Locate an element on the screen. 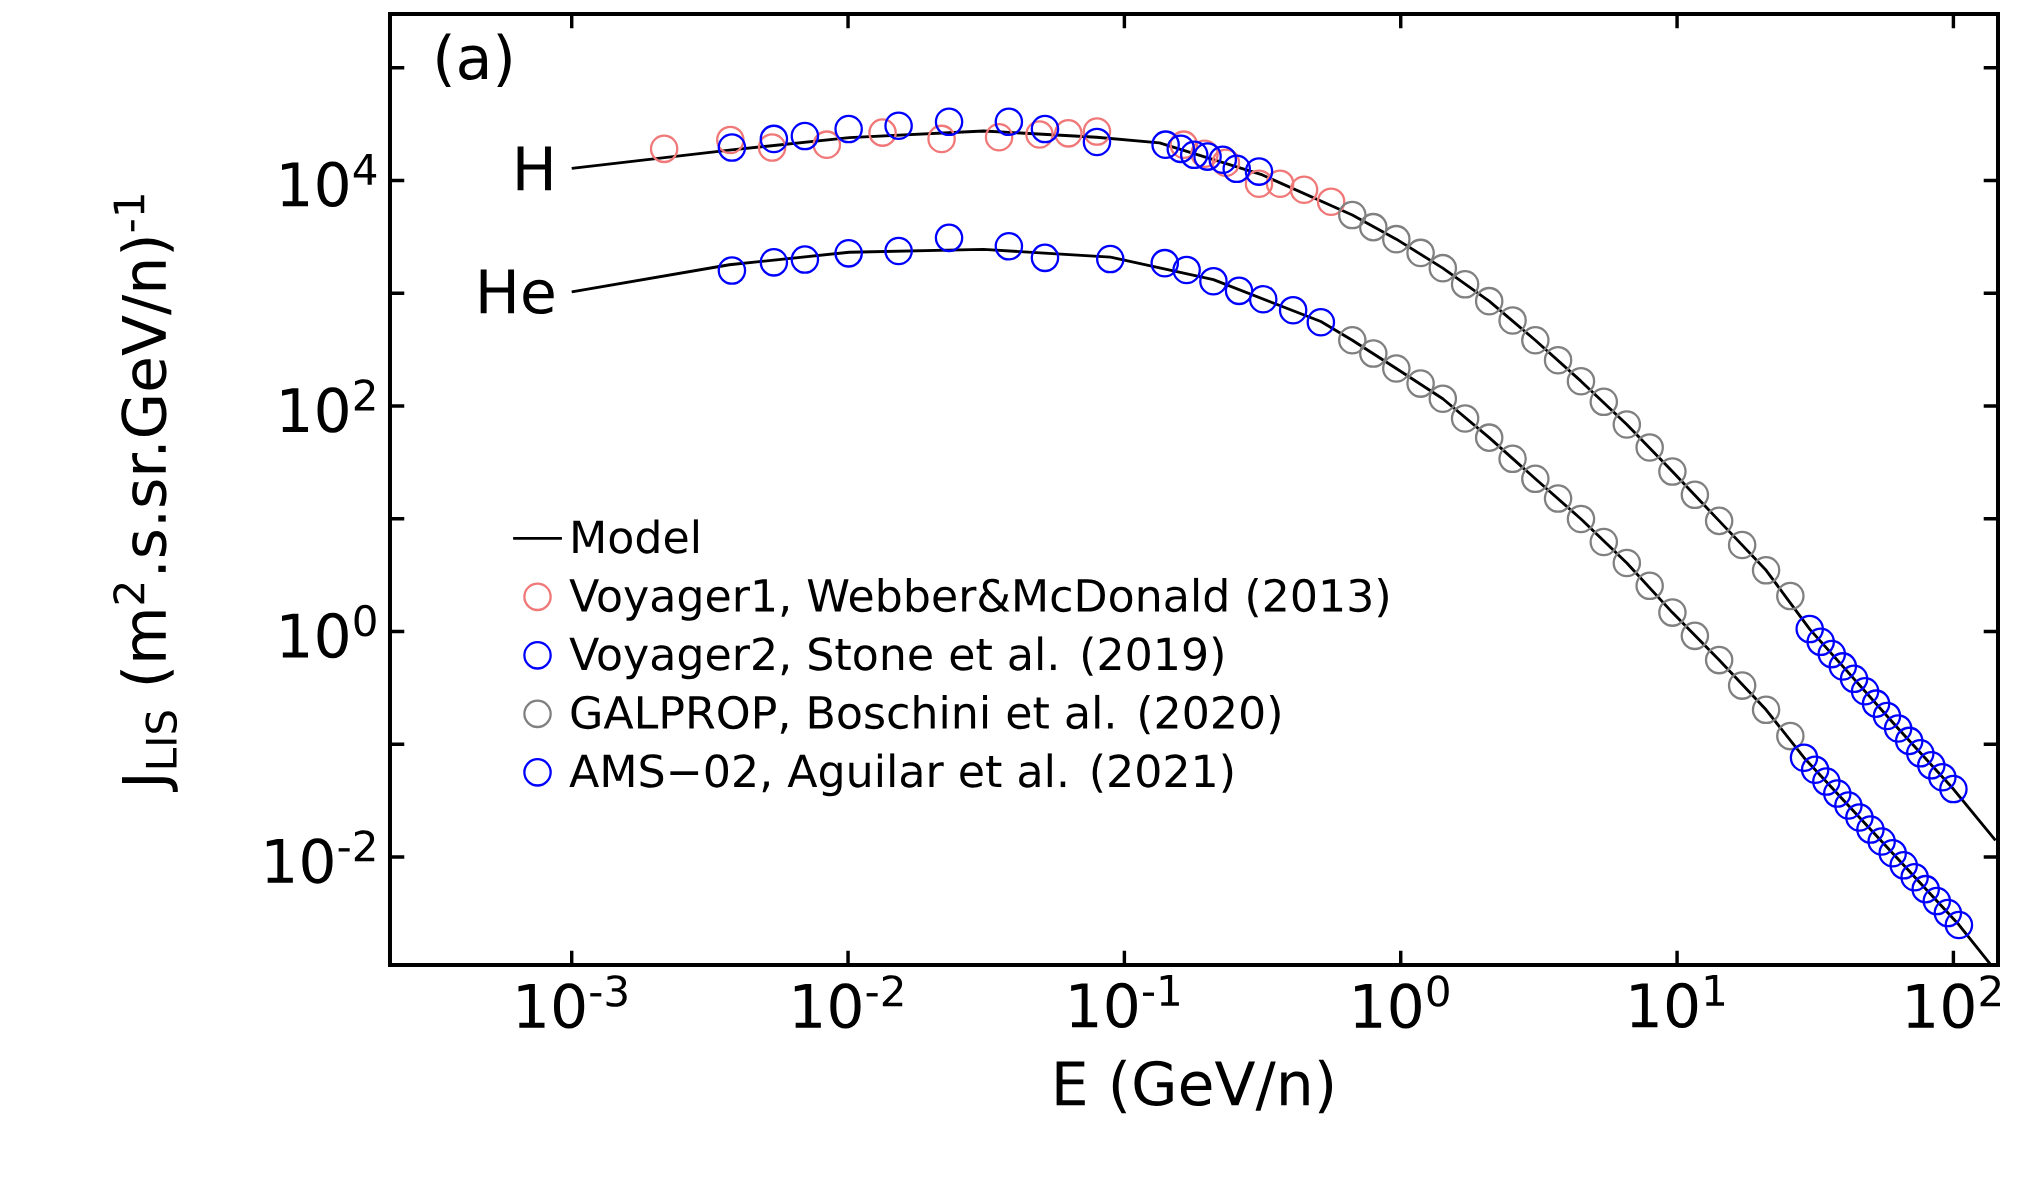  annotation: H is located at coordinates (534, 168).